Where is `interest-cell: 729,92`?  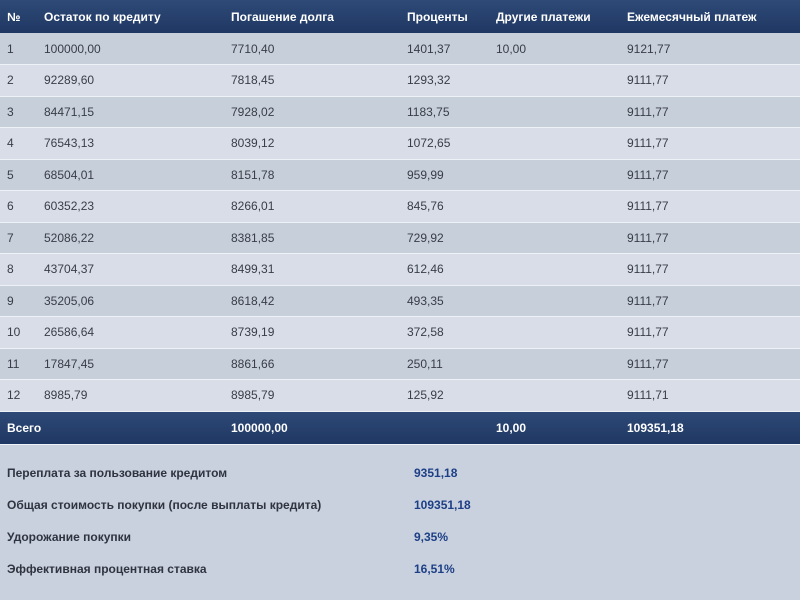
interest-cell: 729,92 is located at coordinates (444, 238).